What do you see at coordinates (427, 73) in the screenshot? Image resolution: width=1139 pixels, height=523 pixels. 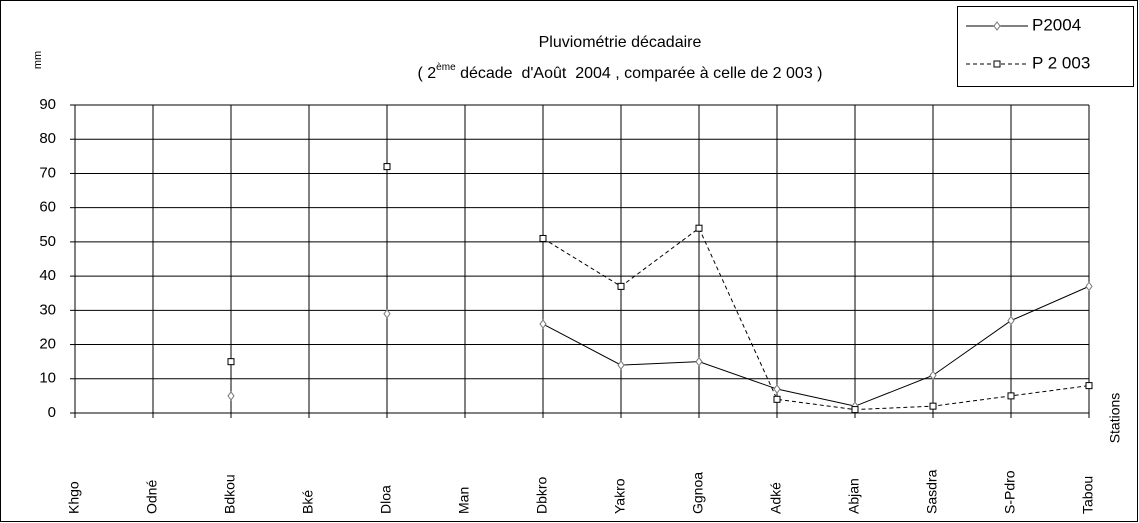 I see `subtitle-part: ( 2` at bounding box center [427, 73].